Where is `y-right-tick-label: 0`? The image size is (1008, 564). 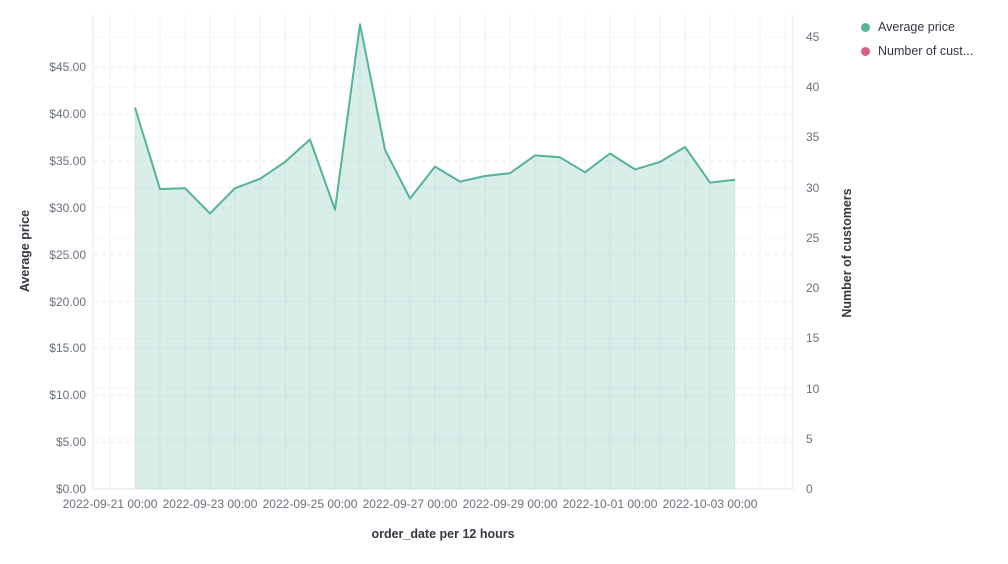
y-right-tick-label: 0 is located at coordinates (809, 489).